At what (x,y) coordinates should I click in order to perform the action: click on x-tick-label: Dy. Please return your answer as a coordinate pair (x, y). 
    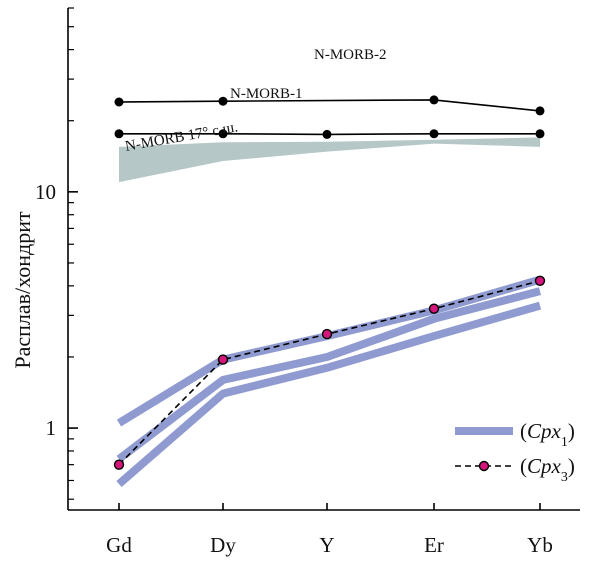
    Looking at the image, I should click on (223, 545).